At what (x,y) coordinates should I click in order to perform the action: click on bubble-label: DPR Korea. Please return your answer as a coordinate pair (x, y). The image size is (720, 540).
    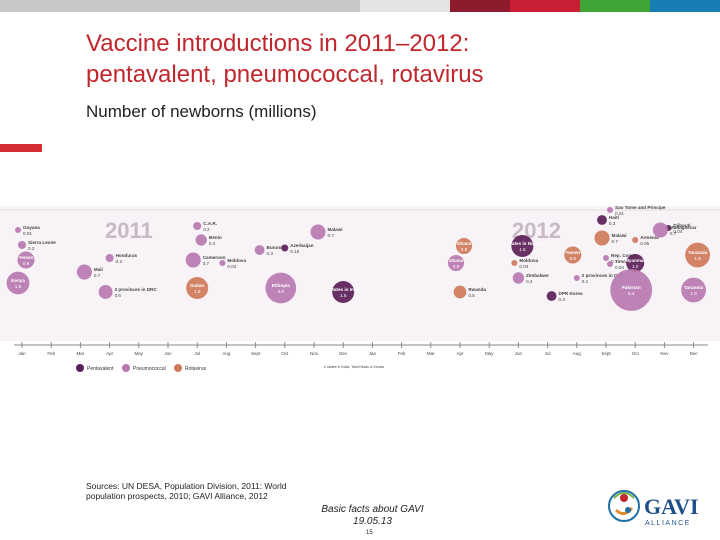
    Looking at the image, I should click on (571, 293).